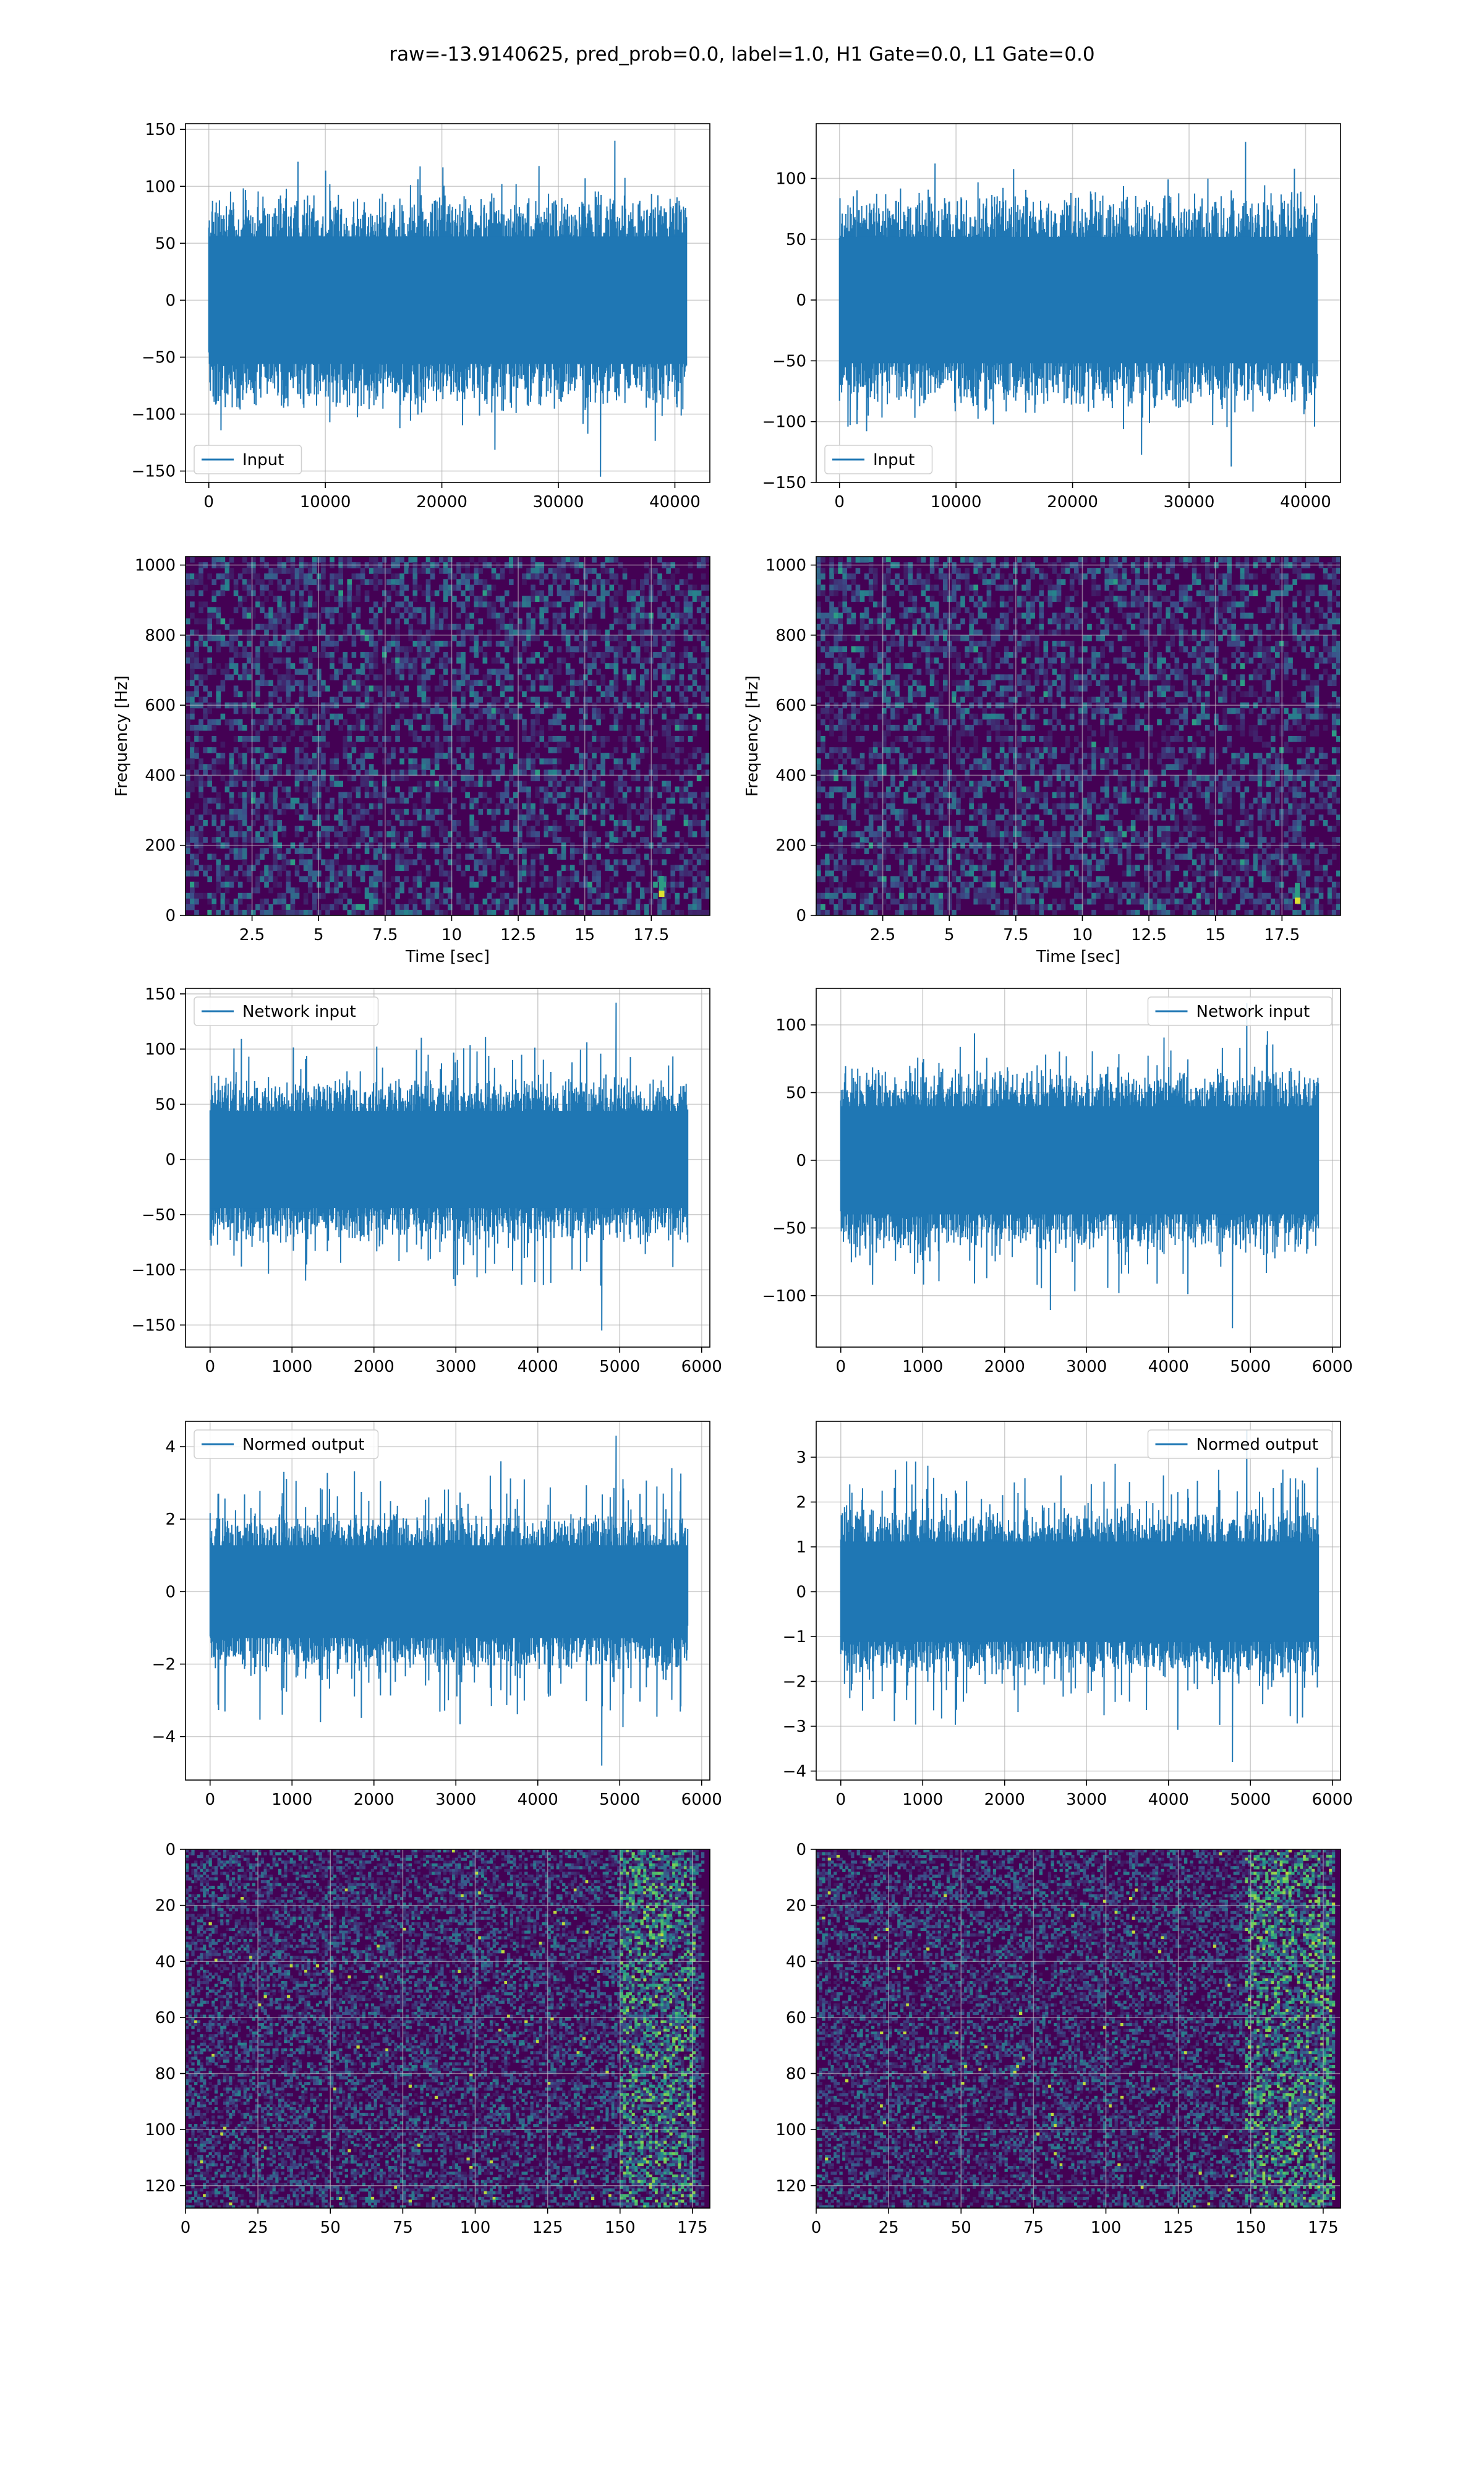 Image resolution: width=1484 pixels, height=2474 pixels. I want to click on x-tick-label: 7.5, so click(385, 935).